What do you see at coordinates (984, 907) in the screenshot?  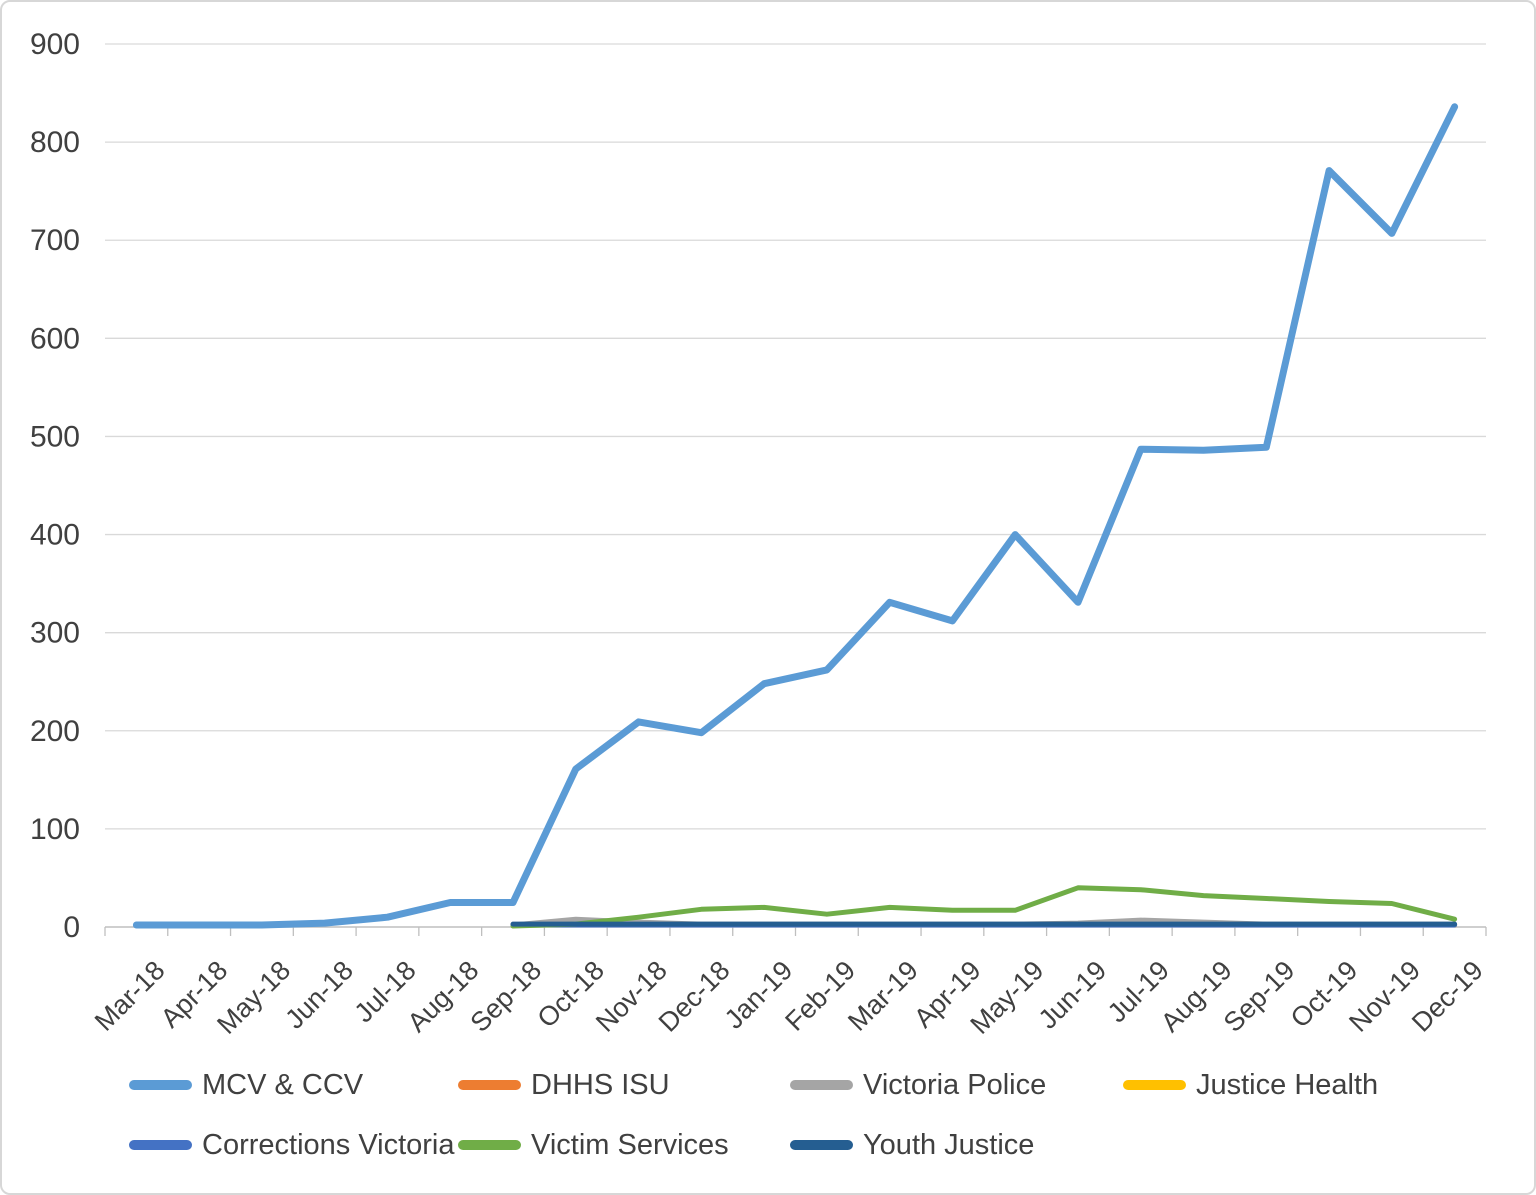 I see `series-line-victim-services` at bounding box center [984, 907].